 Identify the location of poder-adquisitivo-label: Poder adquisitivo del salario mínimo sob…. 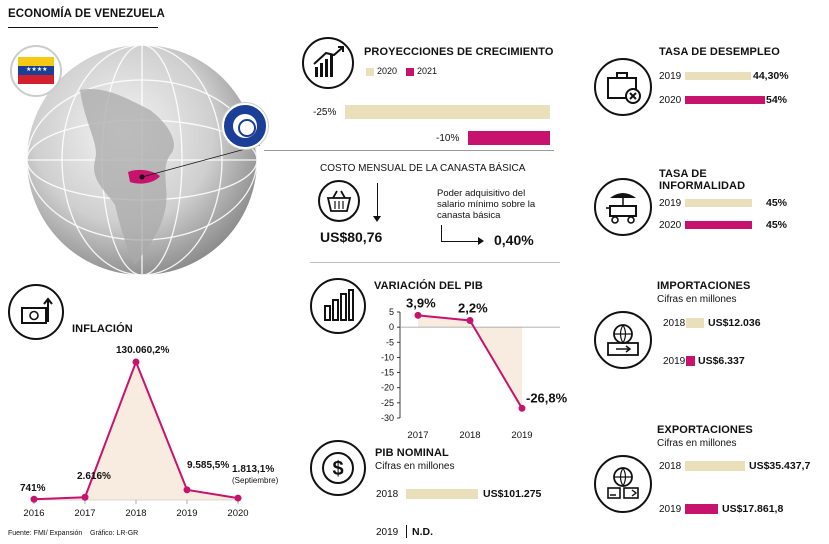
(486, 204).